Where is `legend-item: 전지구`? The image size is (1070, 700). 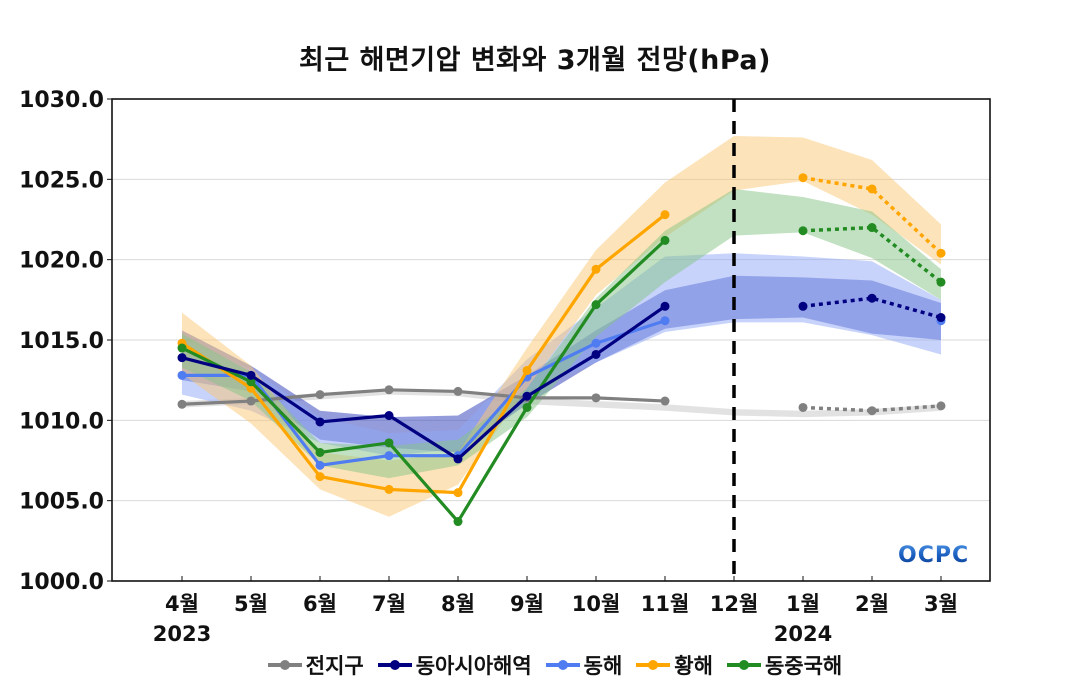 legend-item: 전지구 is located at coordinates (315, 665).